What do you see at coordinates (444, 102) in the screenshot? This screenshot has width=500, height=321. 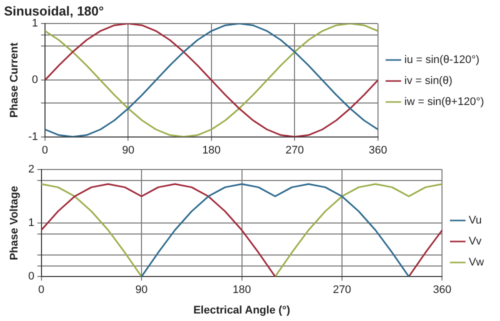 I see `legend-label: iw = sin(θ+120°)` at bounding box center [444, 102].